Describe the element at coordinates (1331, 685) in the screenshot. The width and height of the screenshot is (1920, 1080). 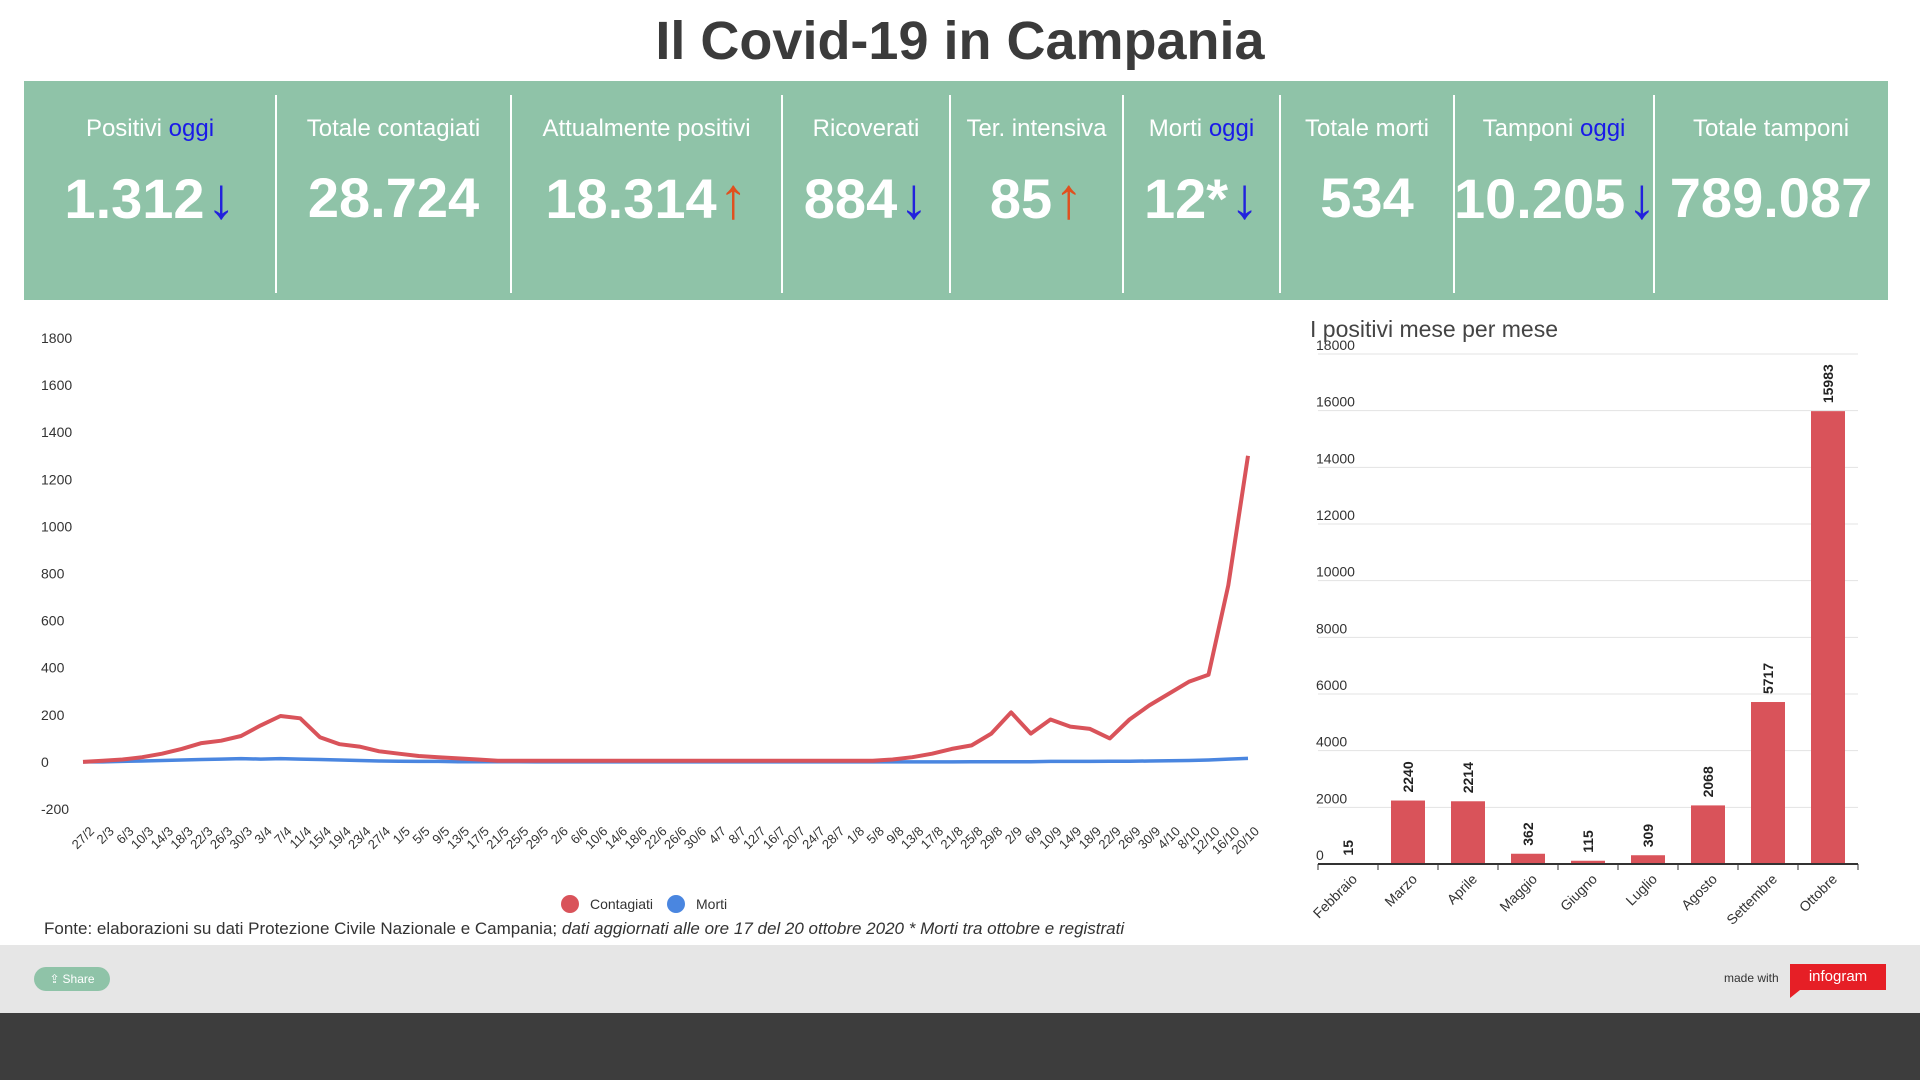
I see `y-tick-label: 6000` at that location.